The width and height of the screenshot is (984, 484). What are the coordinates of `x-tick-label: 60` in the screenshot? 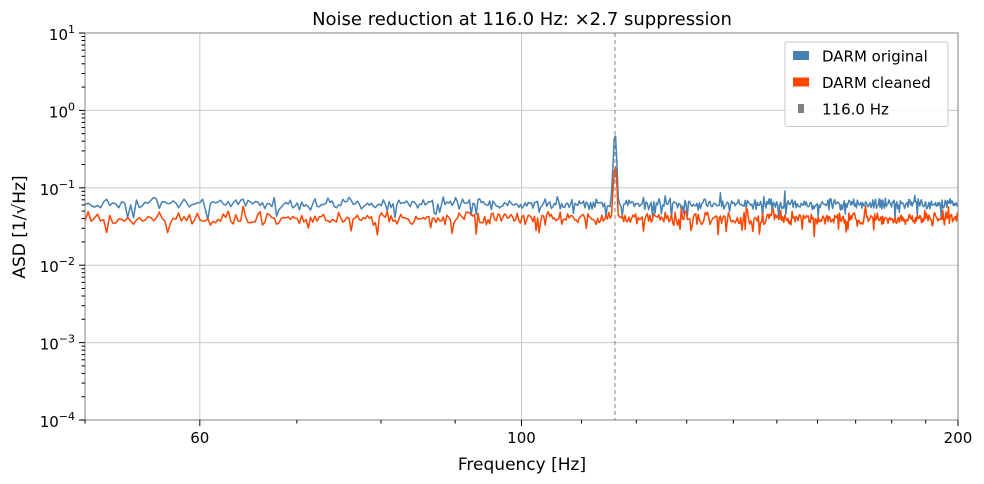 It's located at (199, 438).